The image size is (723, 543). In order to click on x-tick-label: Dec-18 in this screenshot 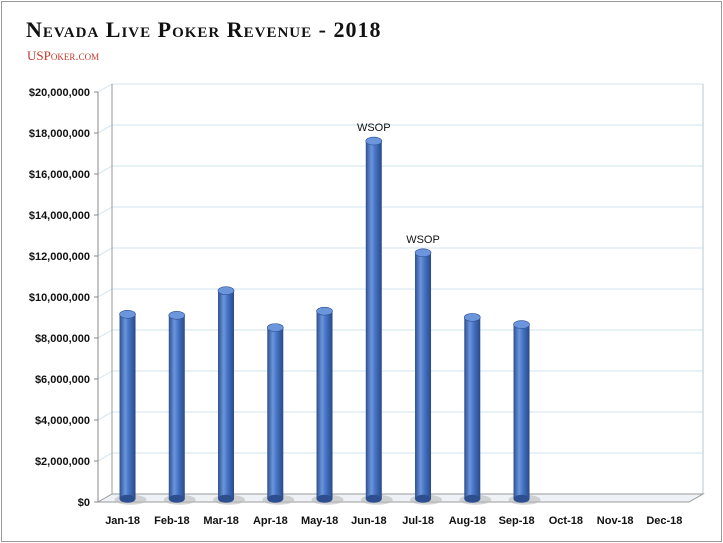, I will do `click(664, 521)`.